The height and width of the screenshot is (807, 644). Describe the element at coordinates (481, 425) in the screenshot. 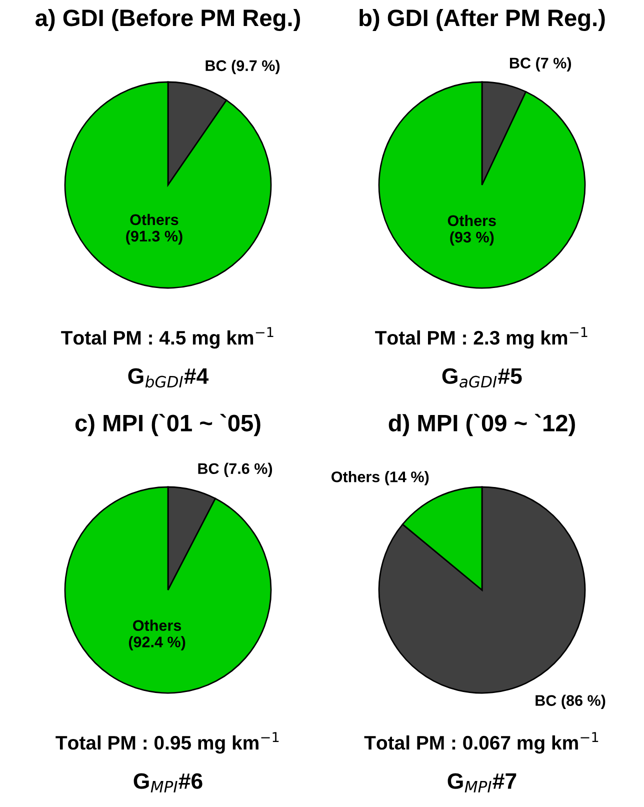

I see `chart-title: d) MPI (`09 ~ `12)` at that location.